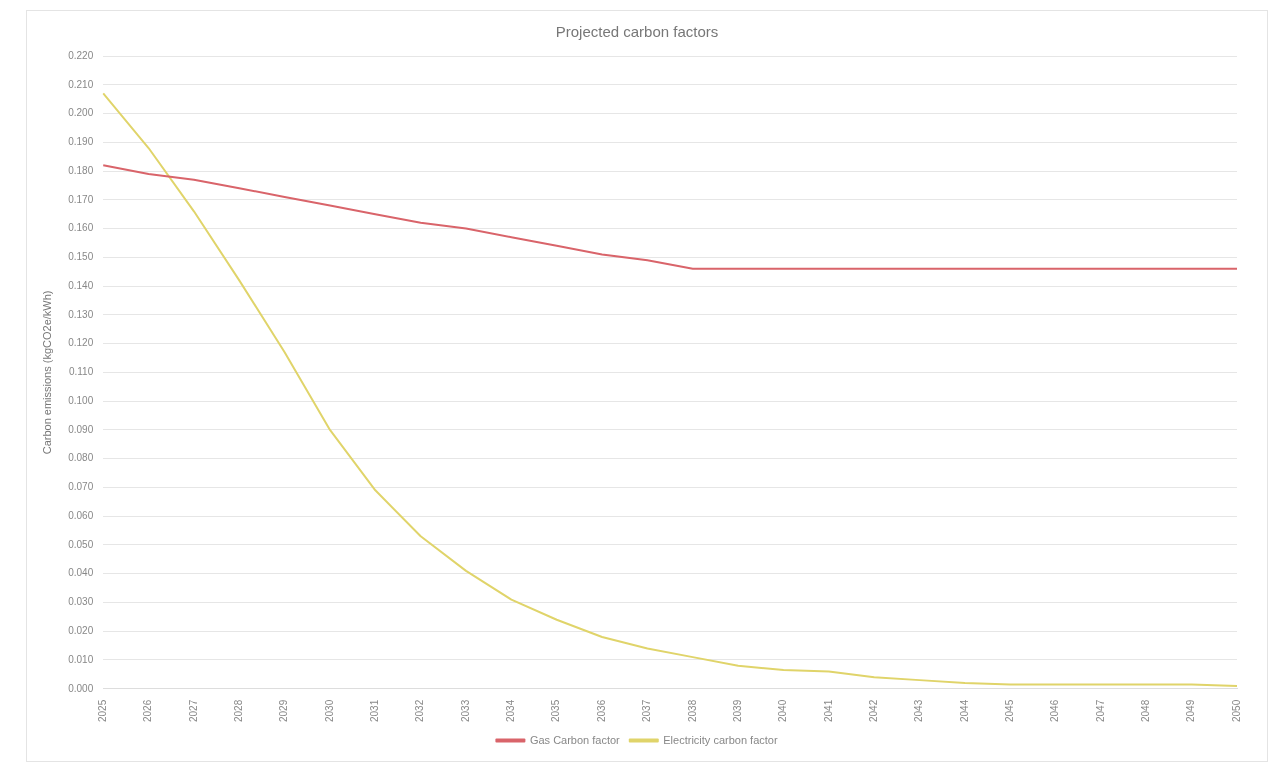 Image resolution: width=1281 pixels, height=769 pixels. What do you see at coordinates (575, 739) in the screenshot?
I see `legend-label: Gas Carbon factor` at bounding box center [575, 739].